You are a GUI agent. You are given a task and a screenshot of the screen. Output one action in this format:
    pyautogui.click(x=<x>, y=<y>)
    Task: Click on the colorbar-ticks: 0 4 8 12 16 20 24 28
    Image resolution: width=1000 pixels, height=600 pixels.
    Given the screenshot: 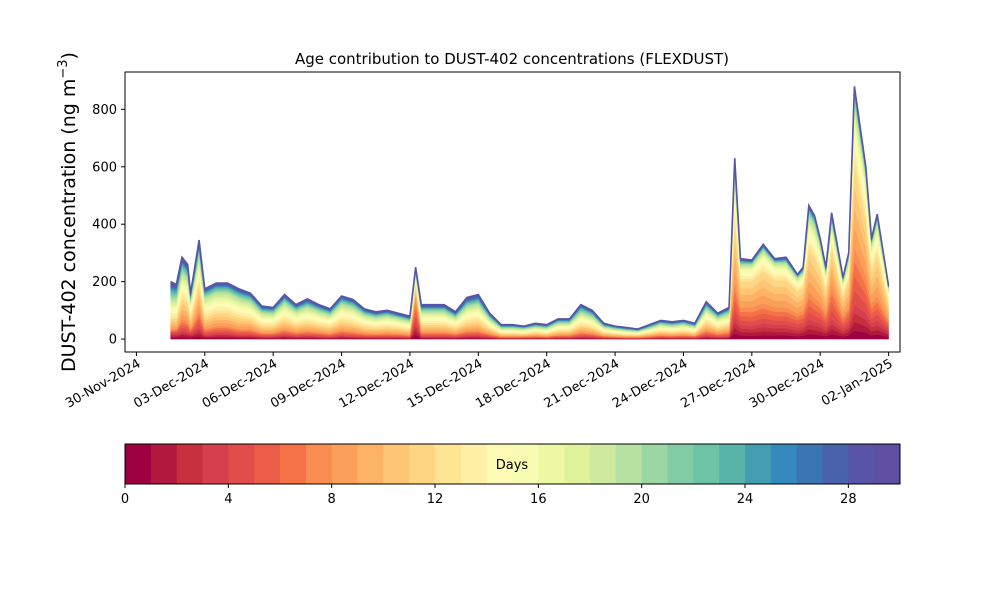 What is the action you would take?
    pyautogui.click(x=489, y=495)
    